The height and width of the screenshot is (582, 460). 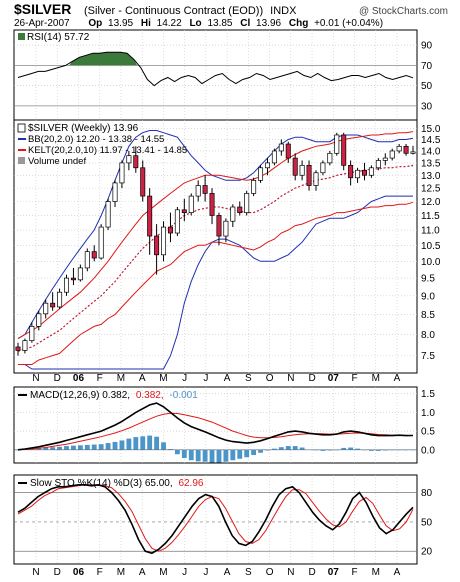 What do you see at coordinates (427, 106) in the screenshot?
I see `rsi-y-tick-label: 30` at bounding box center [427, 106].